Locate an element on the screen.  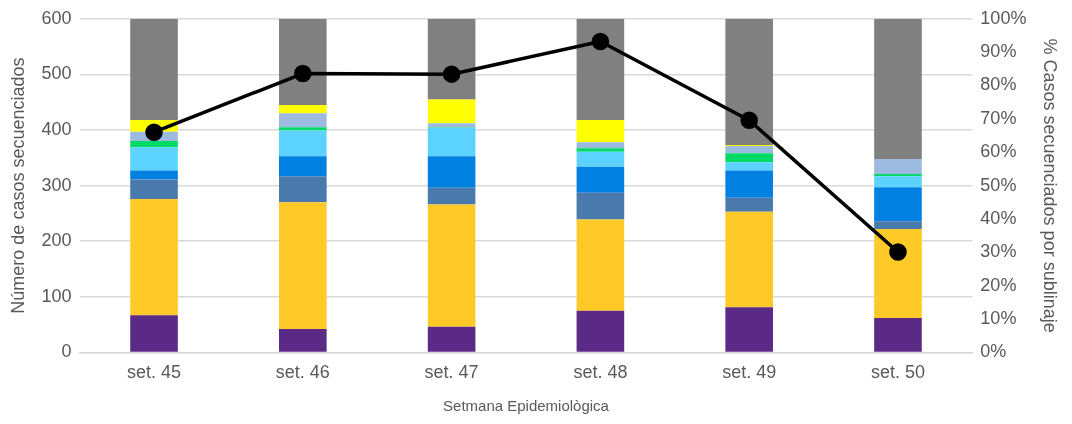
y-tick-label: 300 is located at coordinates (56, 184).